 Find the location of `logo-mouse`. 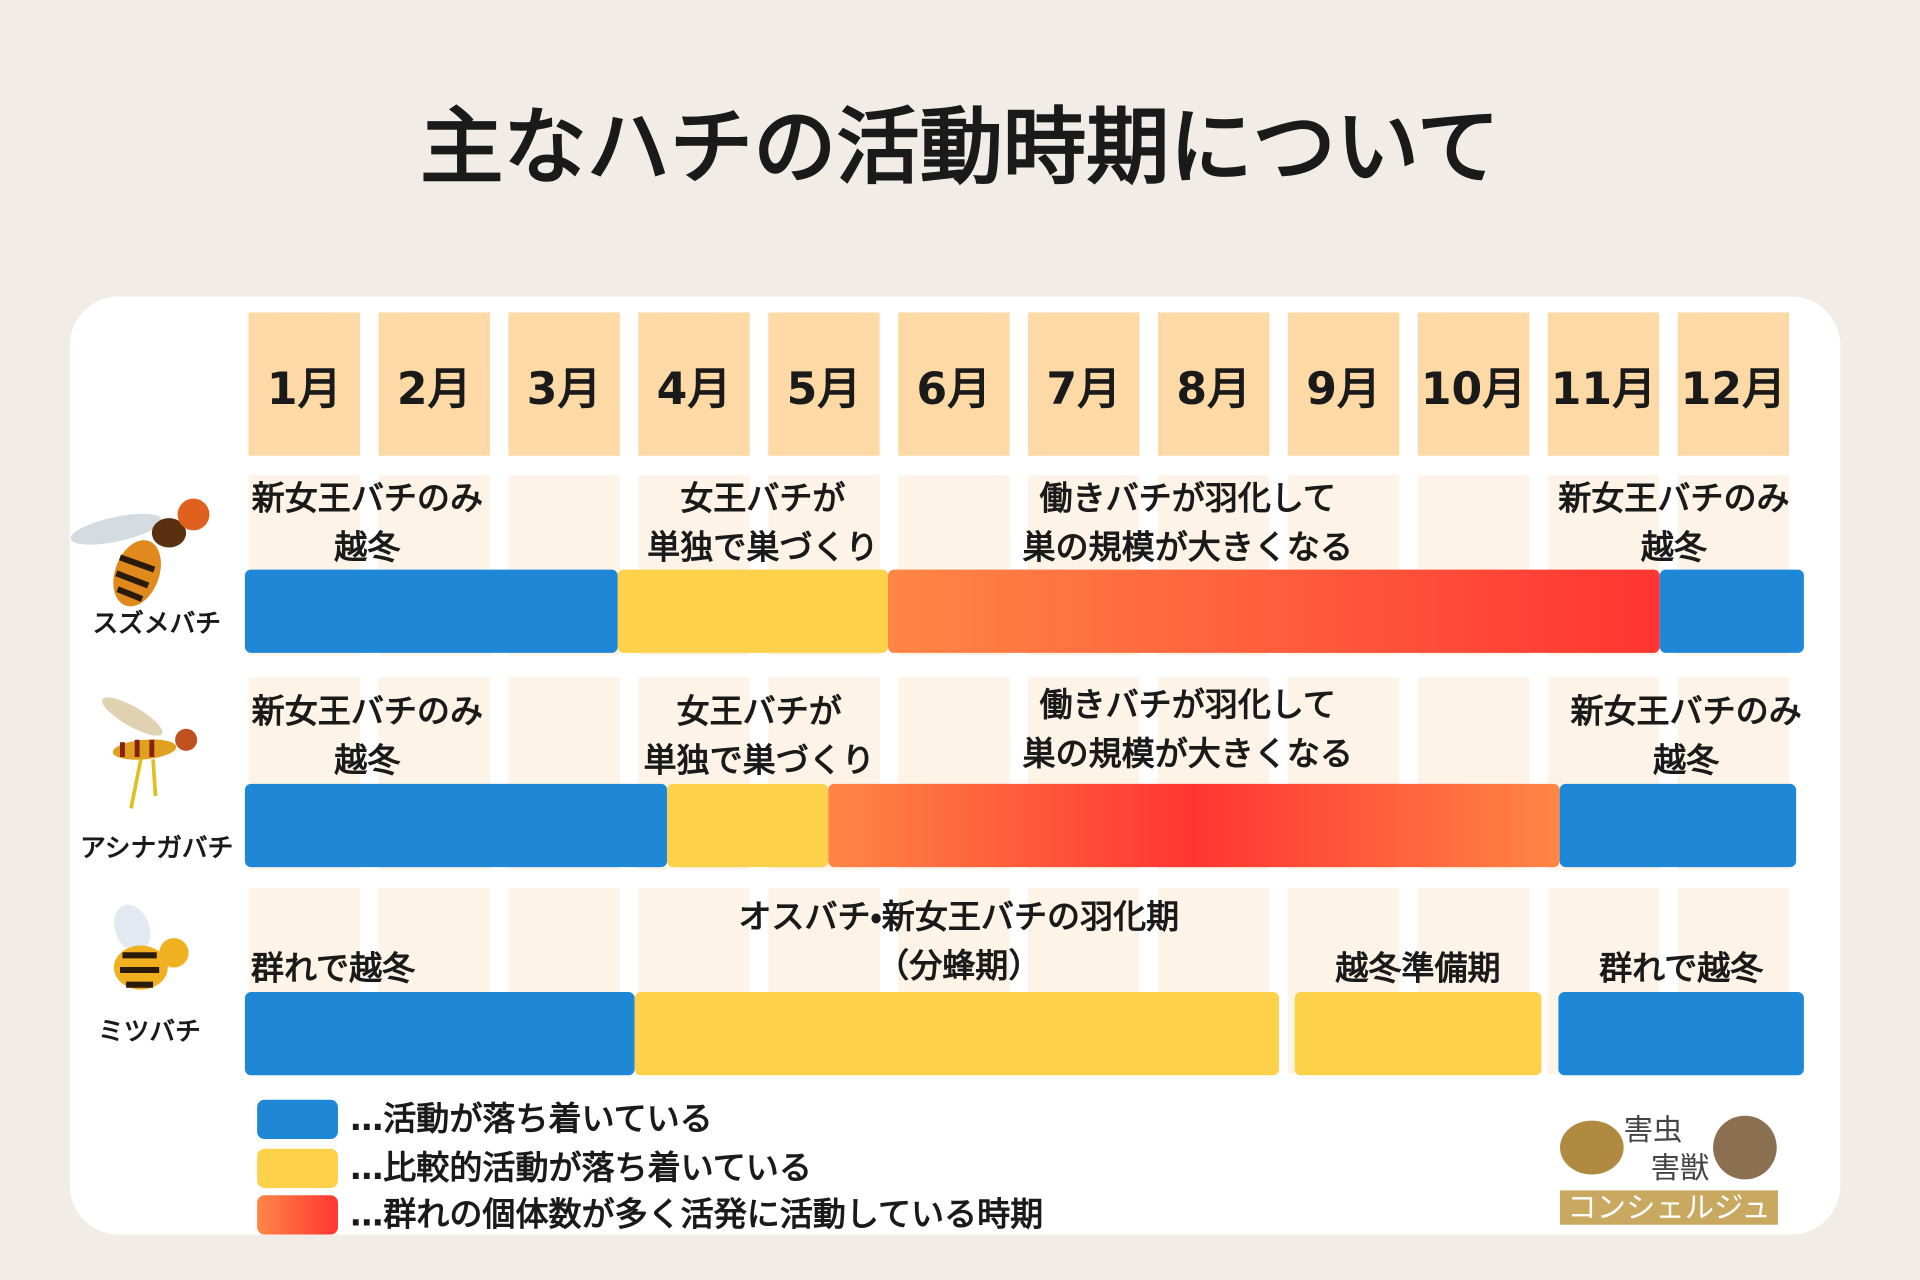

logo-mouse is located at coordinates (1745, 1147).